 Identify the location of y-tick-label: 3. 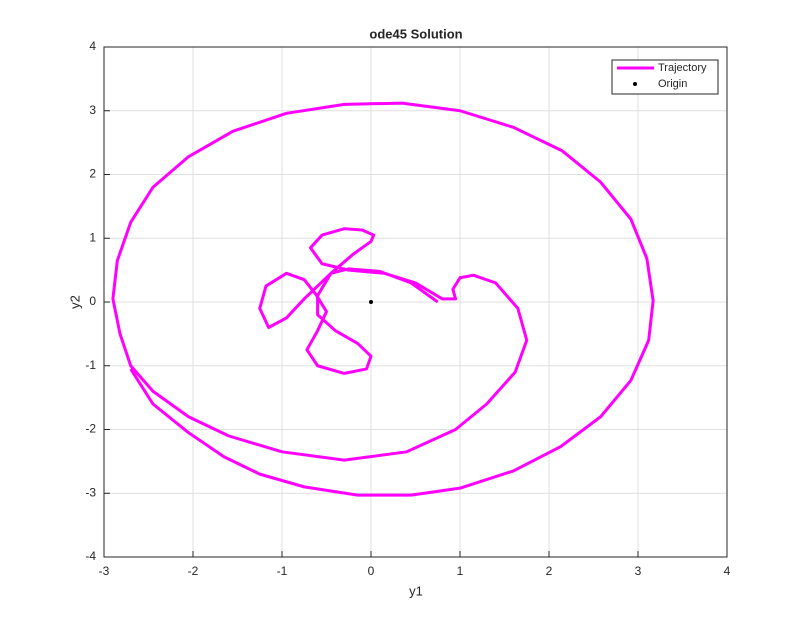
(92, 110).